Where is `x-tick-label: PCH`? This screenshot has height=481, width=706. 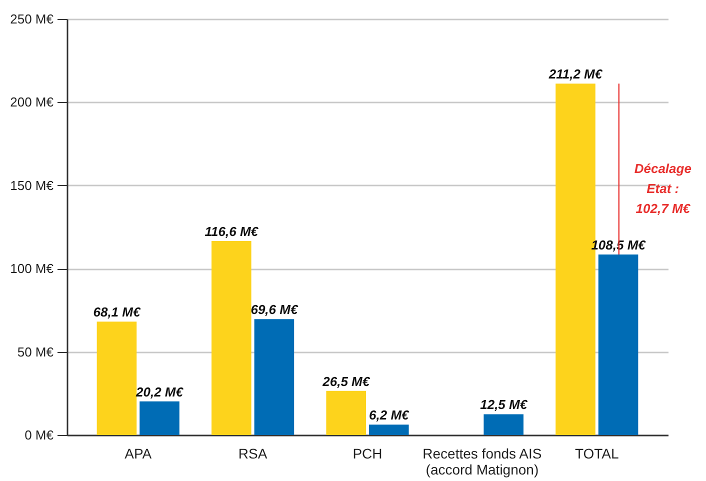 x-tick-label: PCH is located at coordinates (367, 454).